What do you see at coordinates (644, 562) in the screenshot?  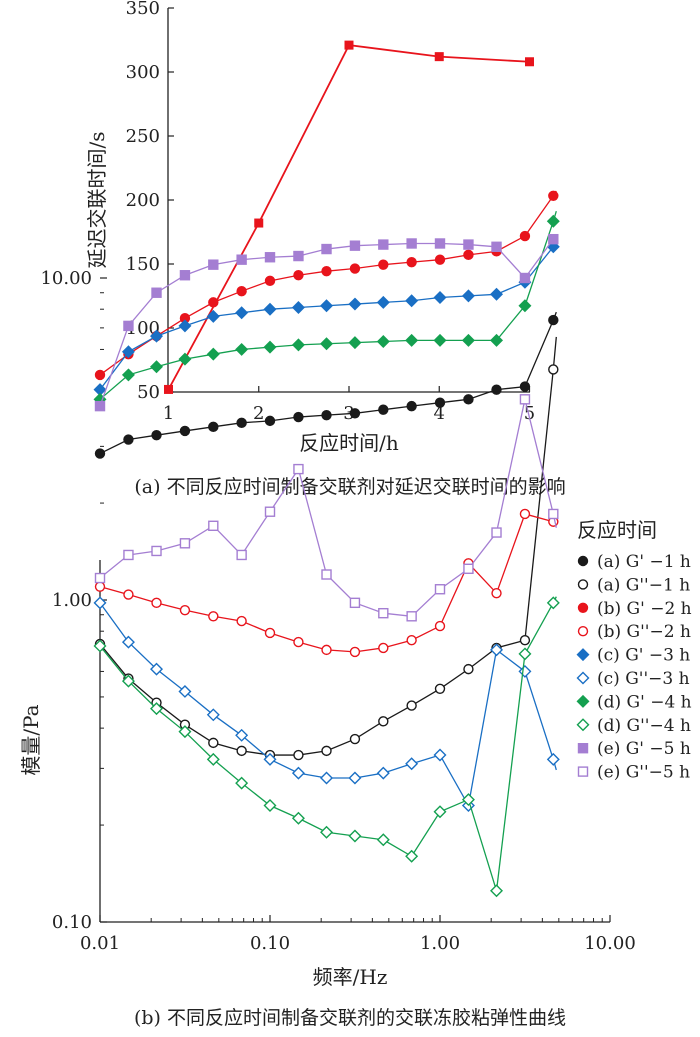 I see `legend-label: (a) G' −1 h` at bounding box center [644, 562].